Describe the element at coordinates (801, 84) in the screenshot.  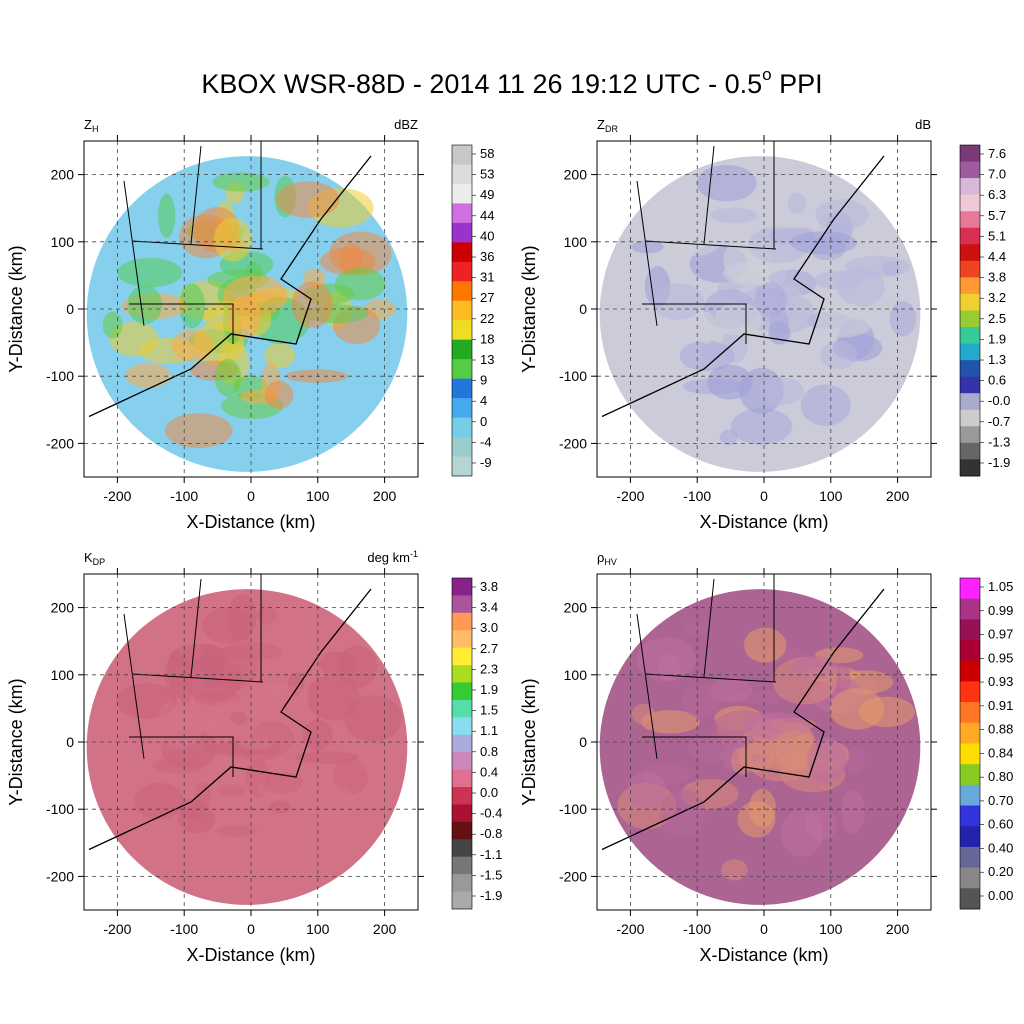
I see `title-suffix: PPI` at that location.